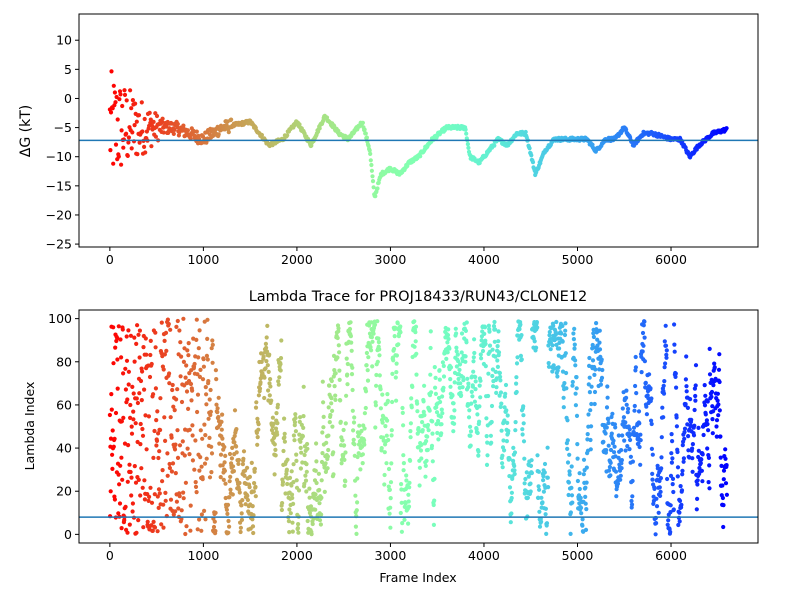 The width and height of the screenshot is (800, 600). I want to click on y-tick-label: −25, so click(59, 244).